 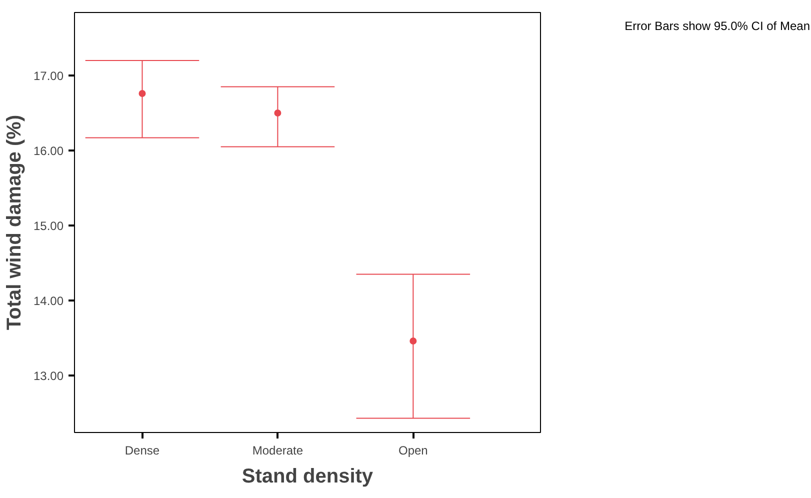 I want to click on y-axis-title: Total wind damage (%), so click(x=14, y=222).